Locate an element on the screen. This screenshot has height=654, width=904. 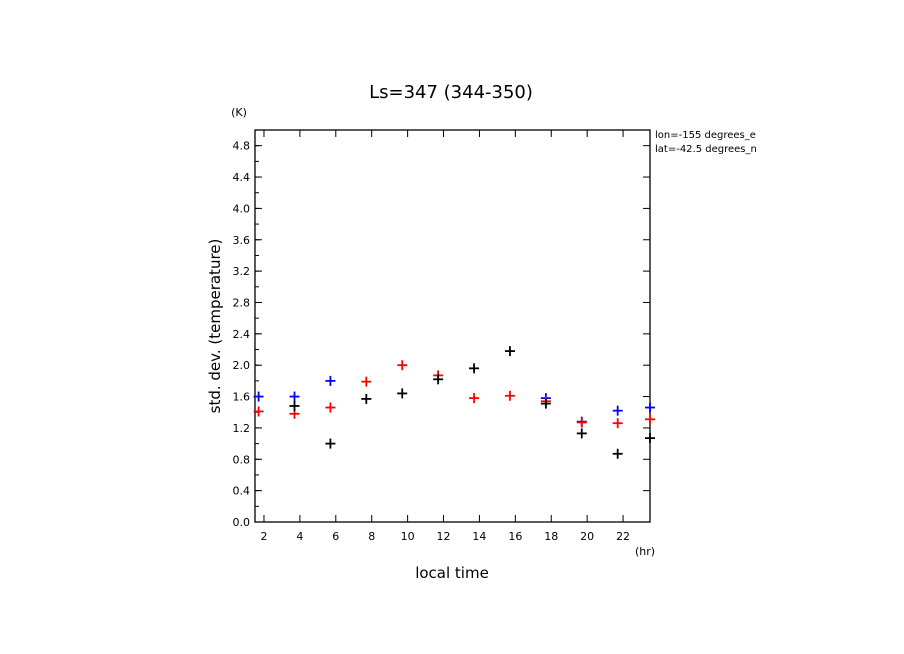
y-unit-label: (K) is located at coordinates (239, 112).